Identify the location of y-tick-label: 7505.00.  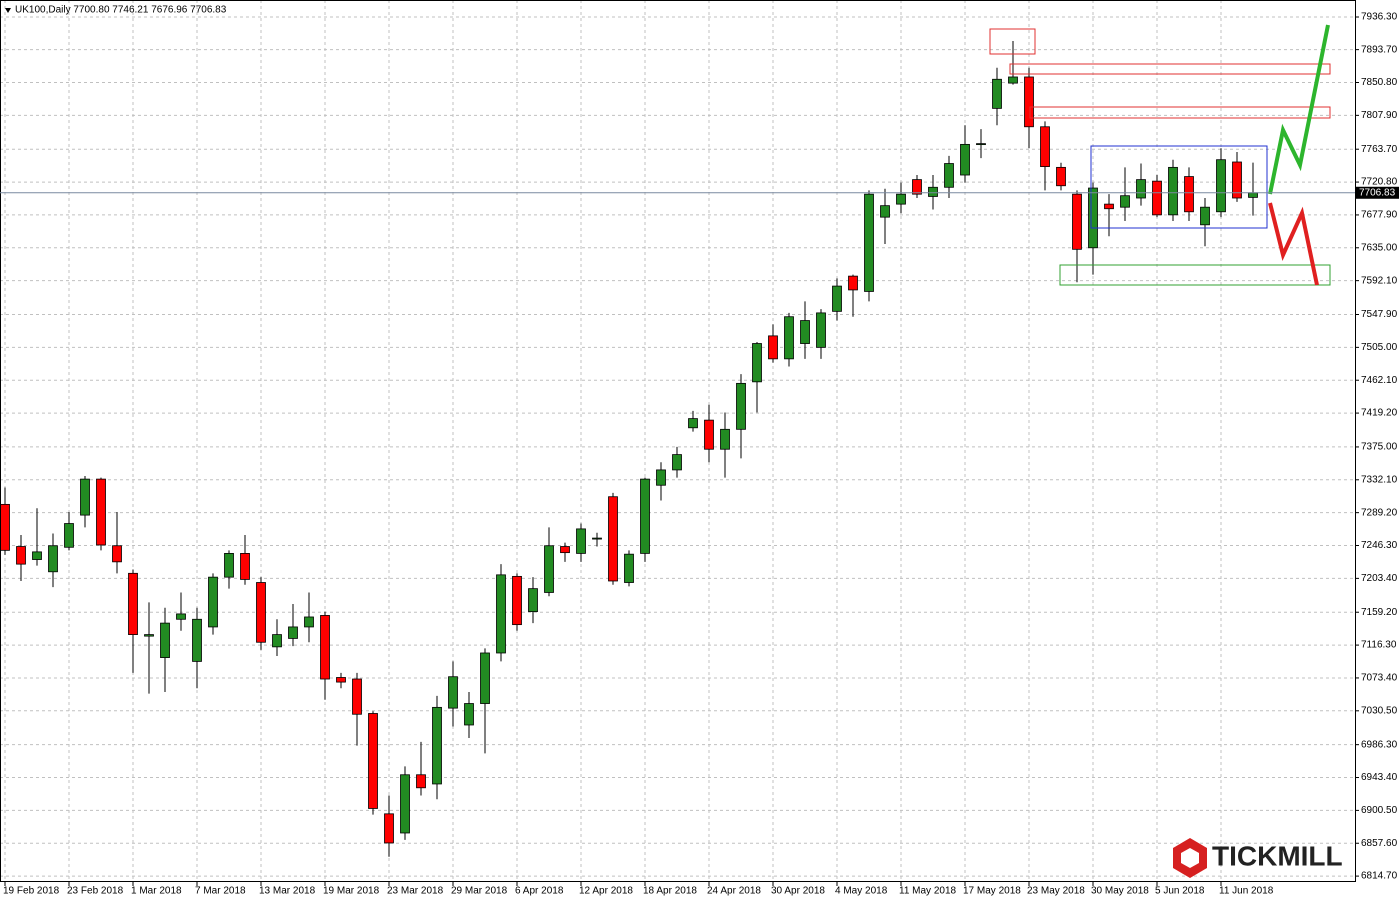
(1379, 347).